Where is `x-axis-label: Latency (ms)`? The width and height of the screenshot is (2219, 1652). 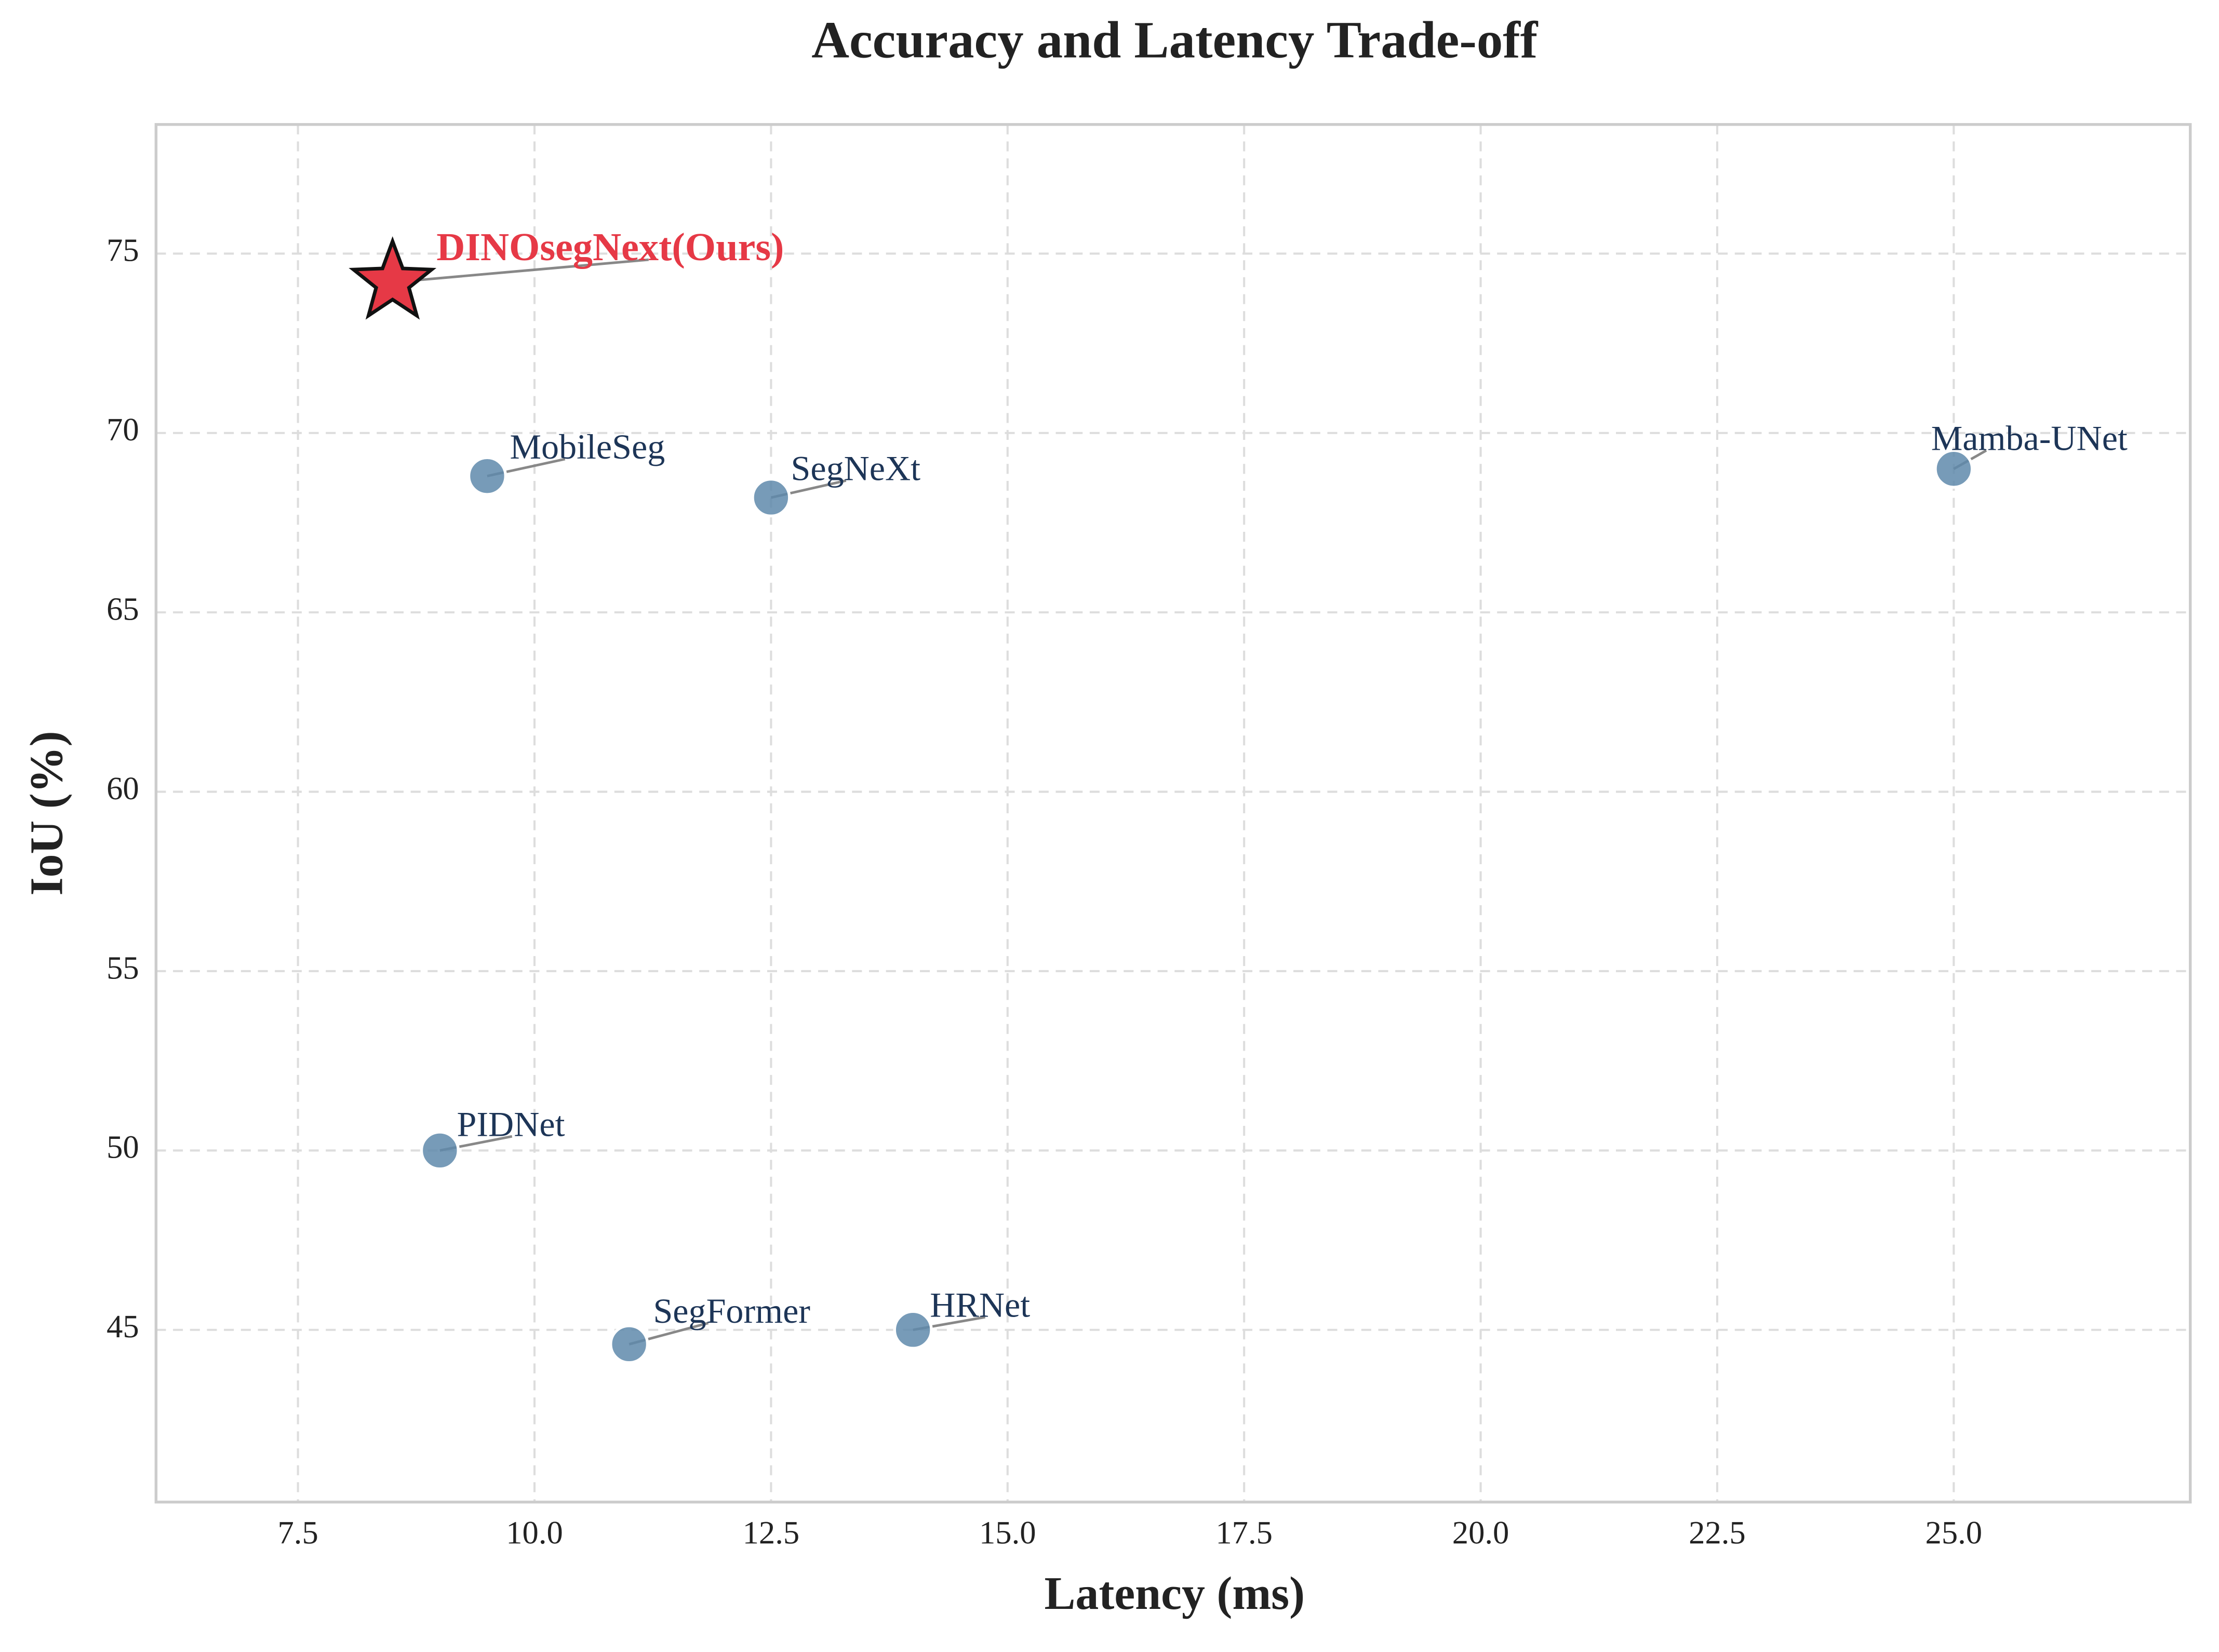
x-axis-label: Latency (ms) is located at coordinates (1174, 1593).